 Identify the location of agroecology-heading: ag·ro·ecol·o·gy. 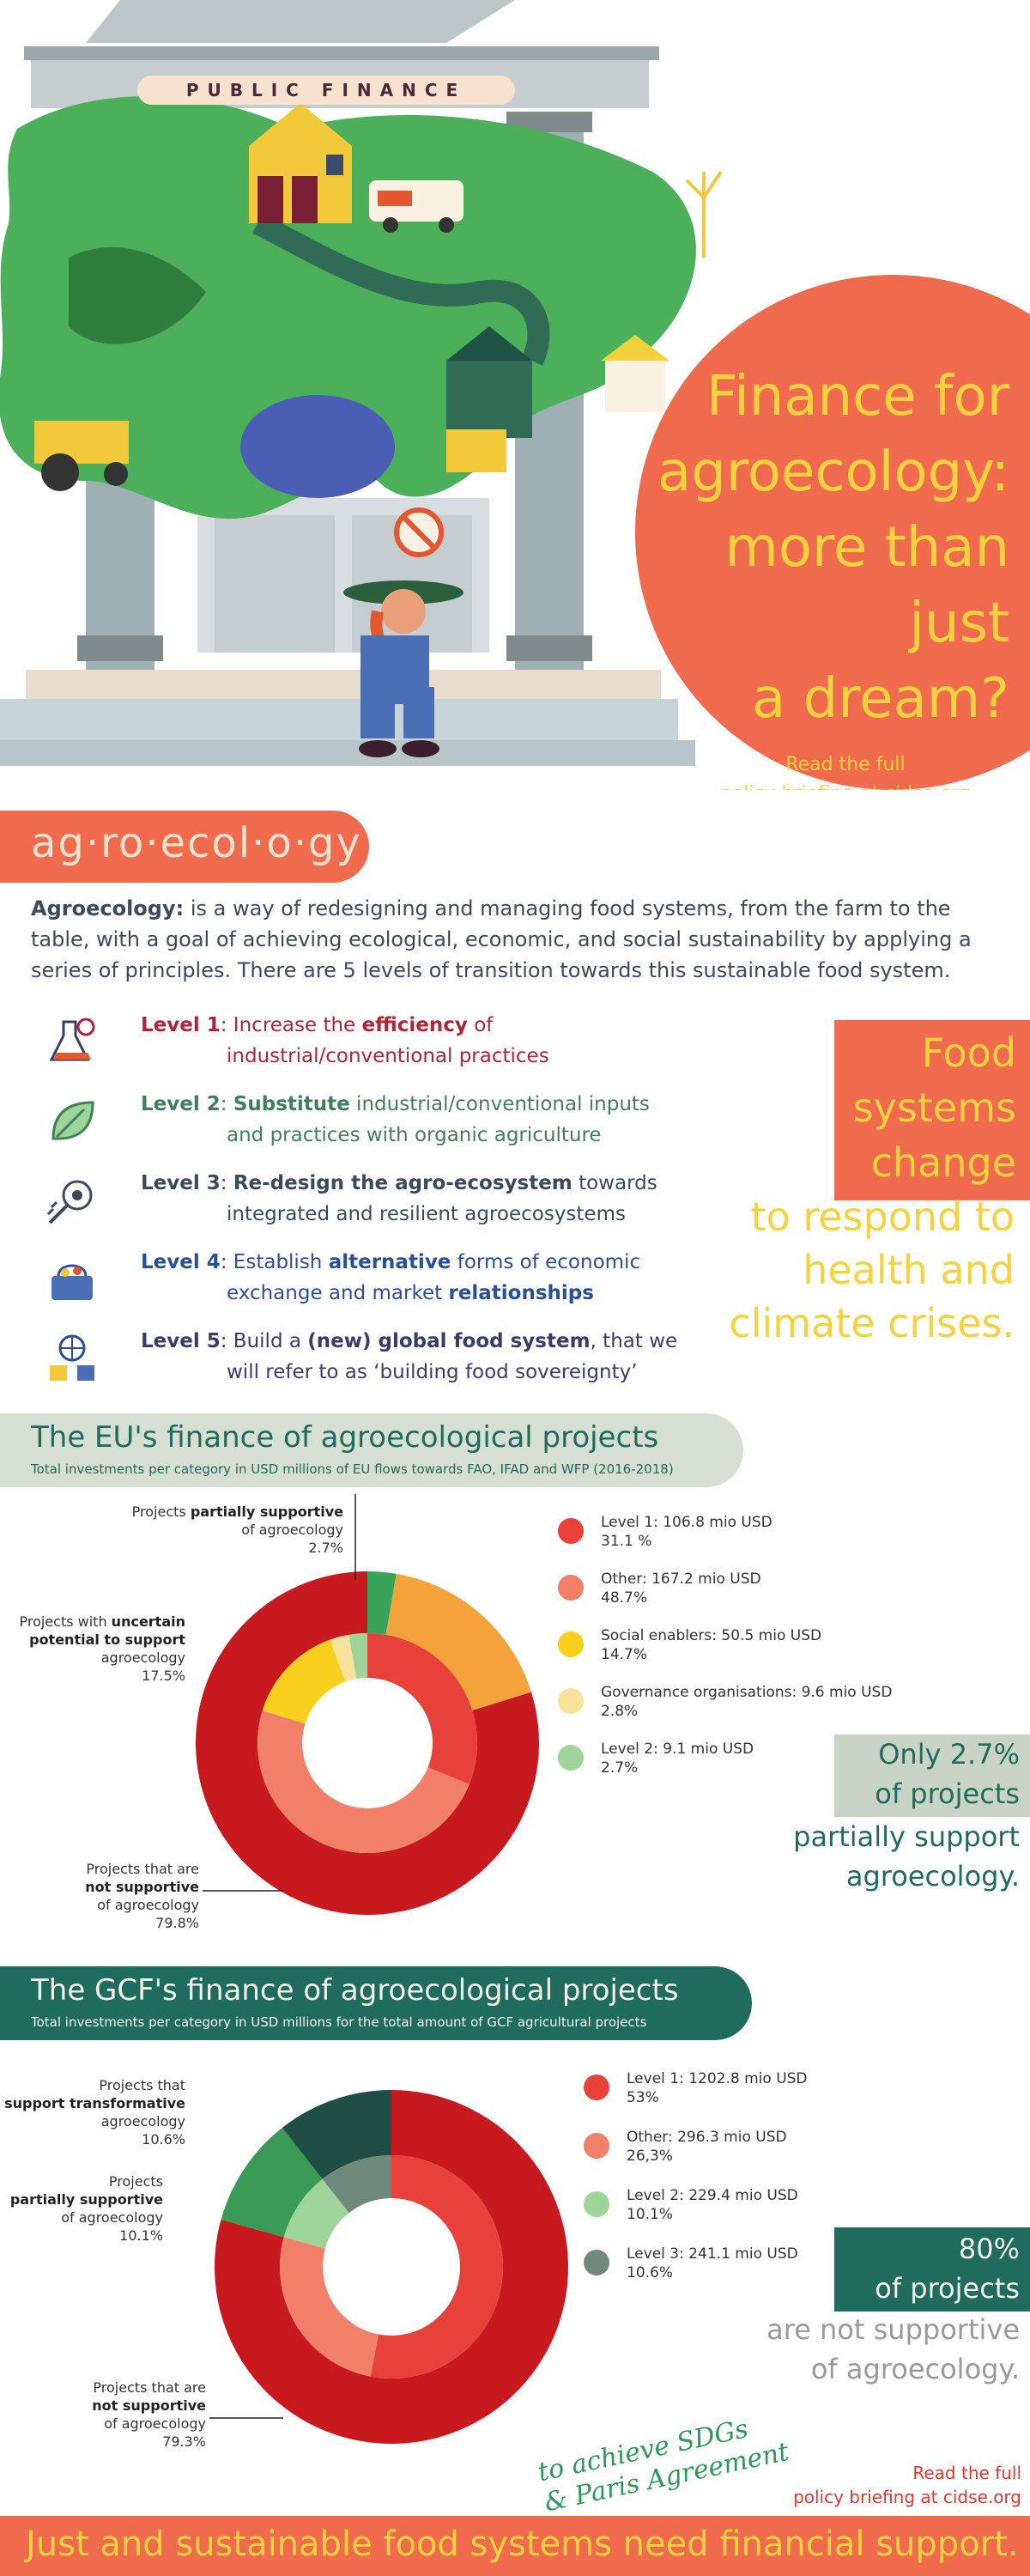
(196, 843).